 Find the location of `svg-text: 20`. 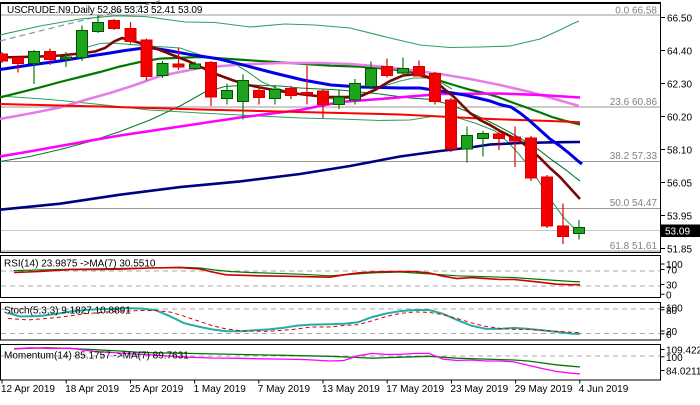

svg-text: 20 is located at coordinates (672, 332).